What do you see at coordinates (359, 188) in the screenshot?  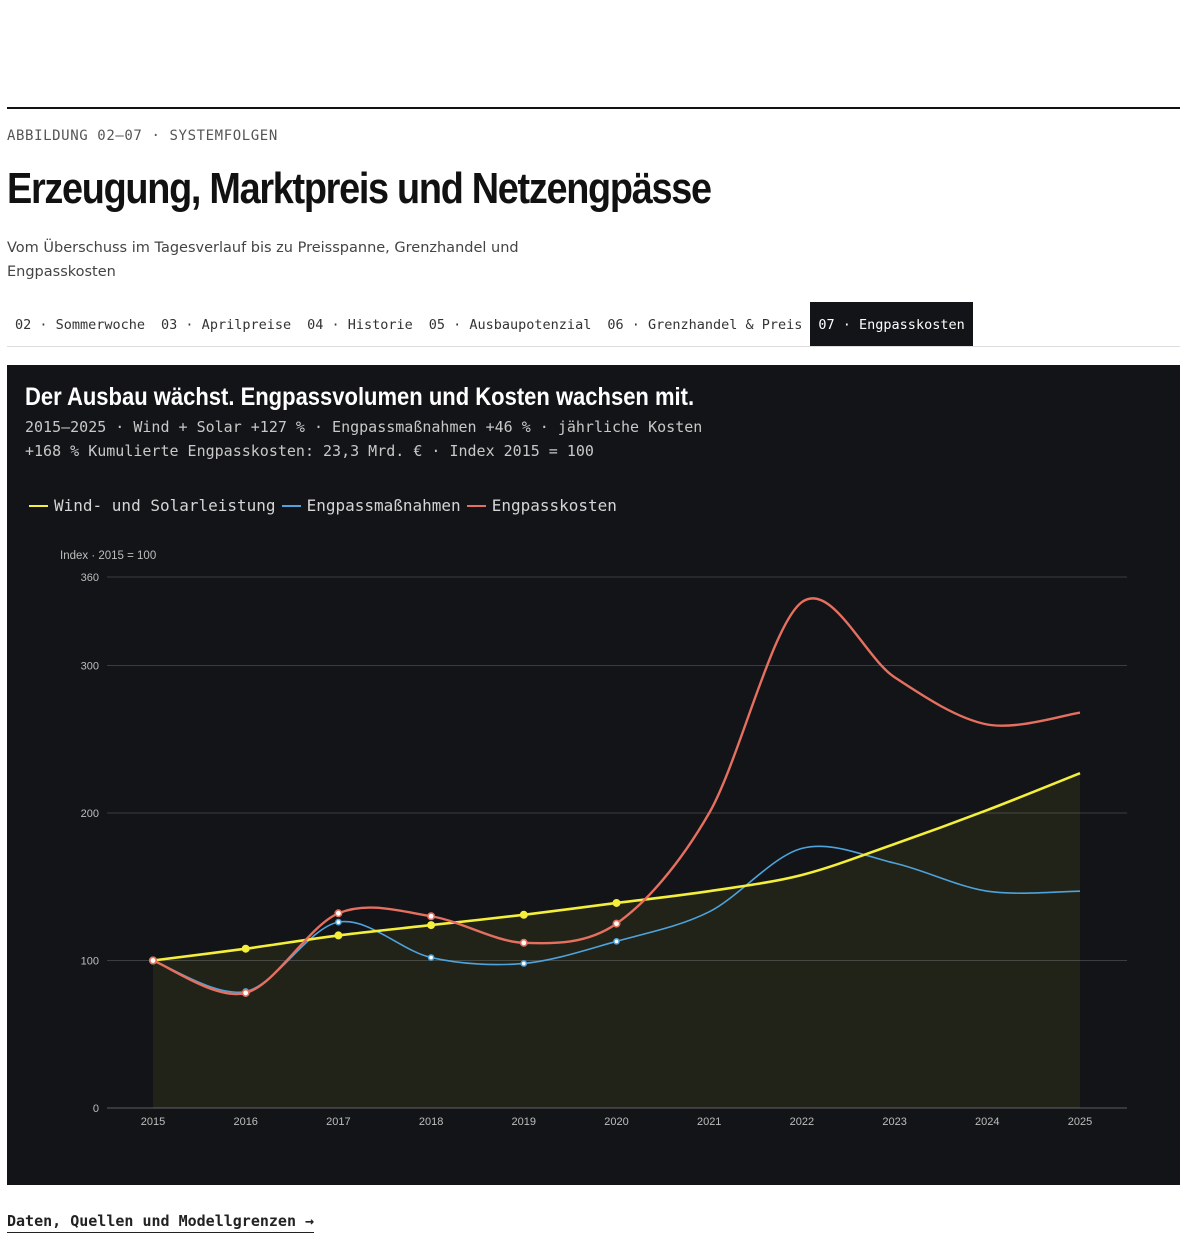 I see `page-title: Erzeugung, Marktpreis und Netzengpässe` at bounding box center [359, 188].